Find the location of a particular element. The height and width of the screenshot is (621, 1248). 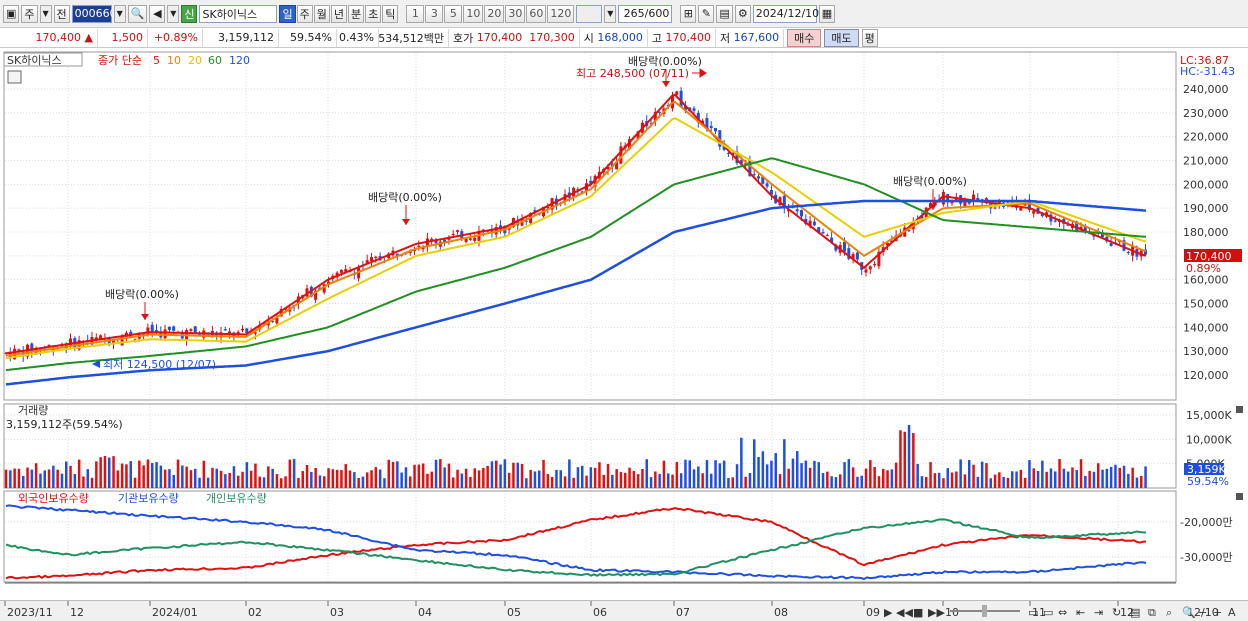

save-icon: ▤ is located at coordinates (724, 13).